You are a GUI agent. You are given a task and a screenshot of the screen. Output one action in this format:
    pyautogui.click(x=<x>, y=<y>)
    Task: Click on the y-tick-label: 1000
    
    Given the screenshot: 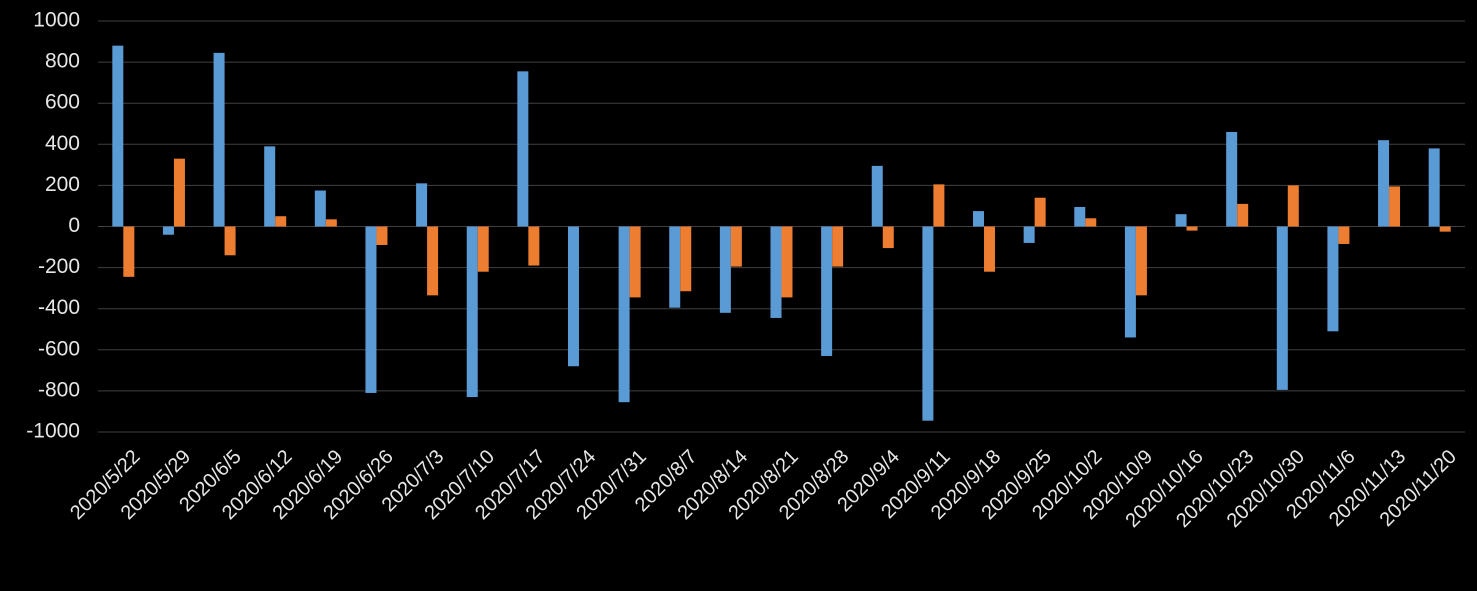 What is the action you would take?
    pyautogui.click(x=56, y=20)
    